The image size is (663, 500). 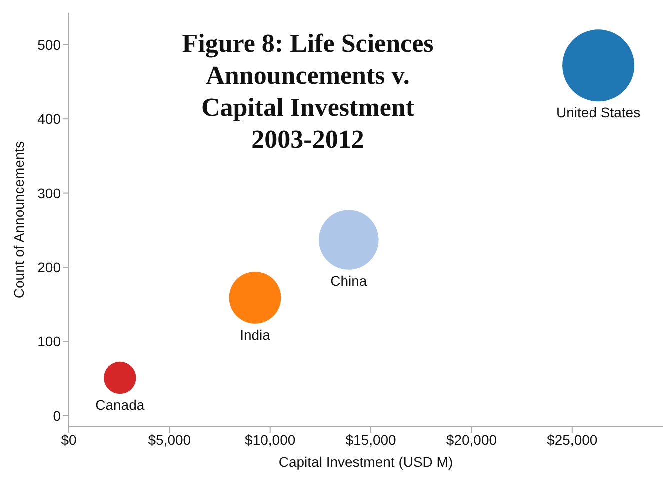 What do you see at coordinates (57, 416) in the screenshot?
I see `y-tick-label: 0` at bounding box center [57, 416].